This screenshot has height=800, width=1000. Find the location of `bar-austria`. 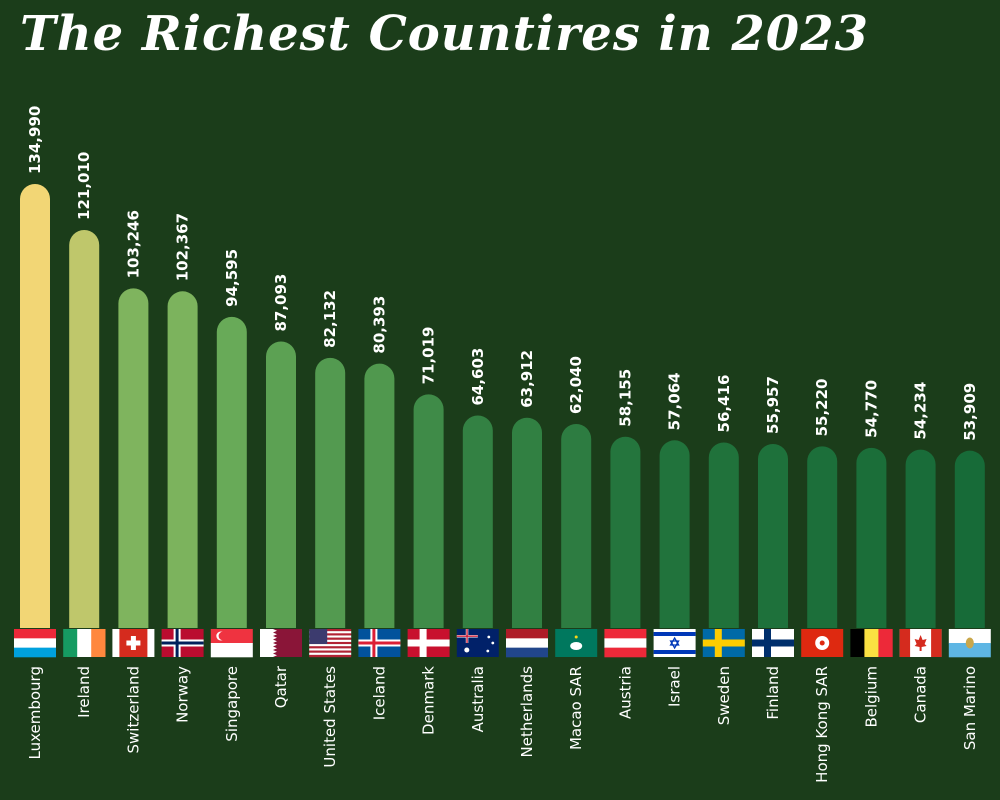

bar-austria is located at coordinates (625, 532).